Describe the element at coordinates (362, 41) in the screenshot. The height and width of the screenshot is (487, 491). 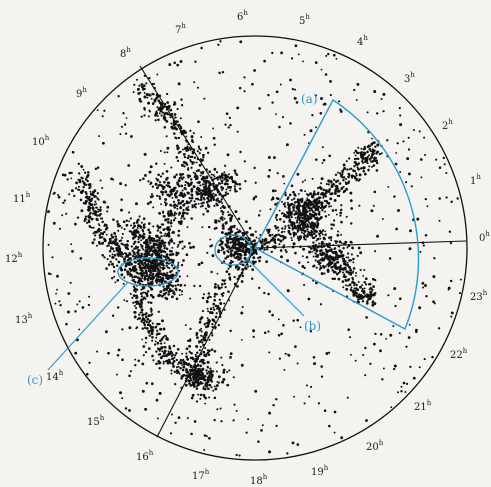
I see `hour-label-4h: 4h` at that location.